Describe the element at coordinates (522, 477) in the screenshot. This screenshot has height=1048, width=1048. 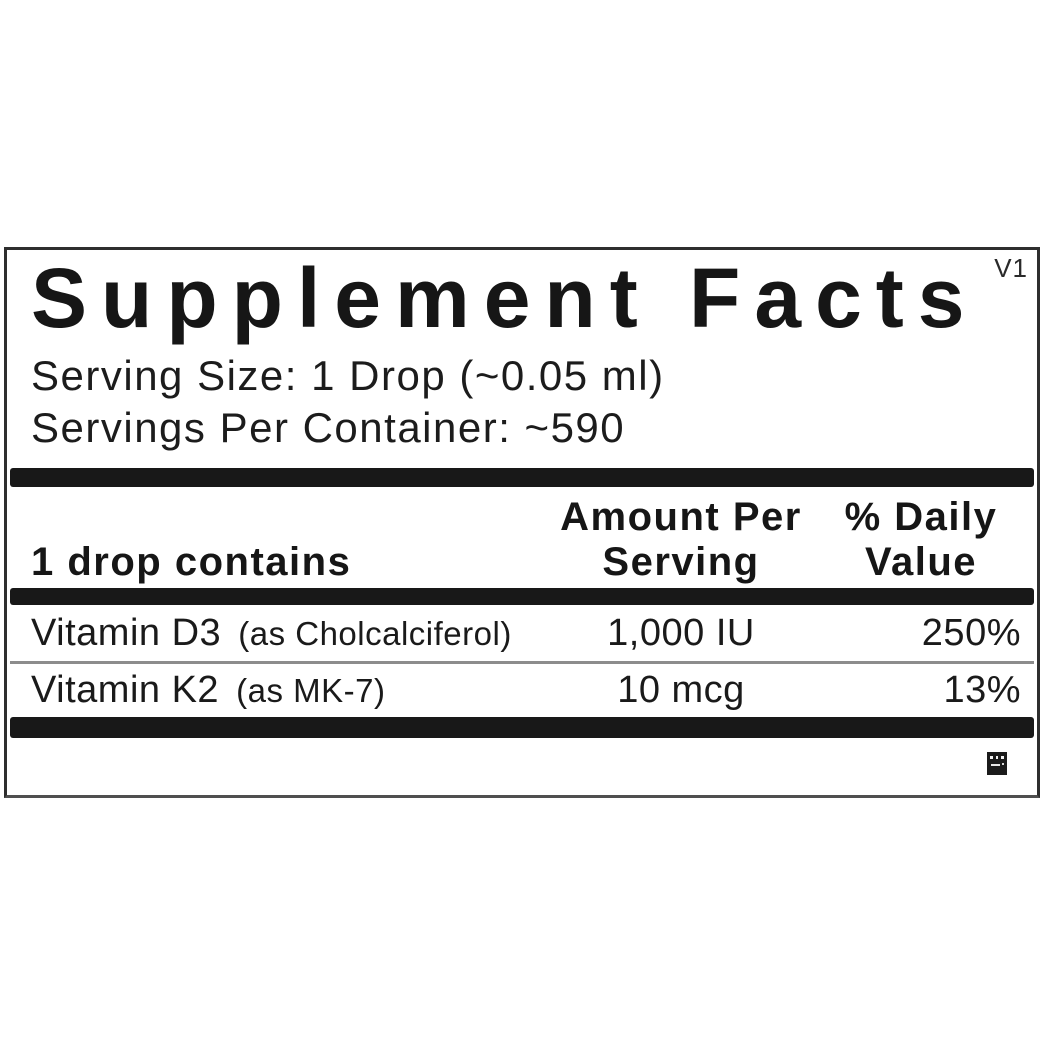
I see `thick-rule-top` at that location.